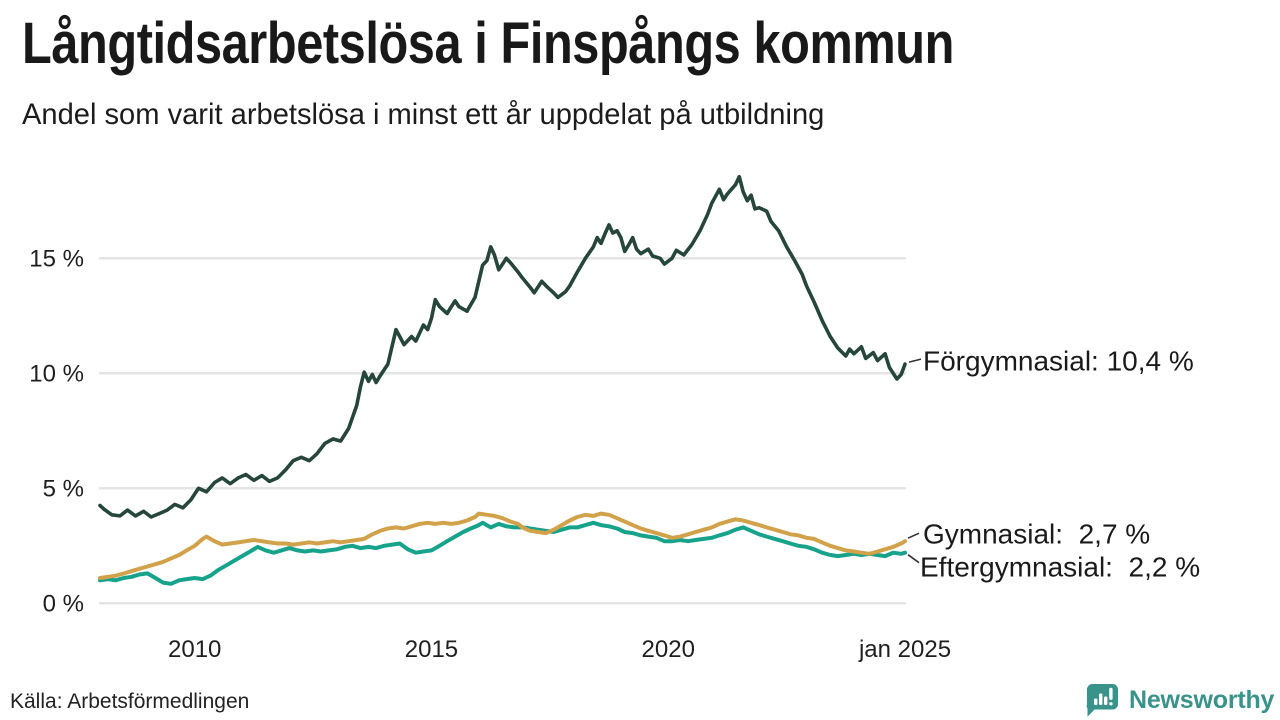 This screenshot has height=720, width=1280. Describe the element at coordinates (56, 258) in the screenshot. I see `y-tick-label: 15 %` at that location.